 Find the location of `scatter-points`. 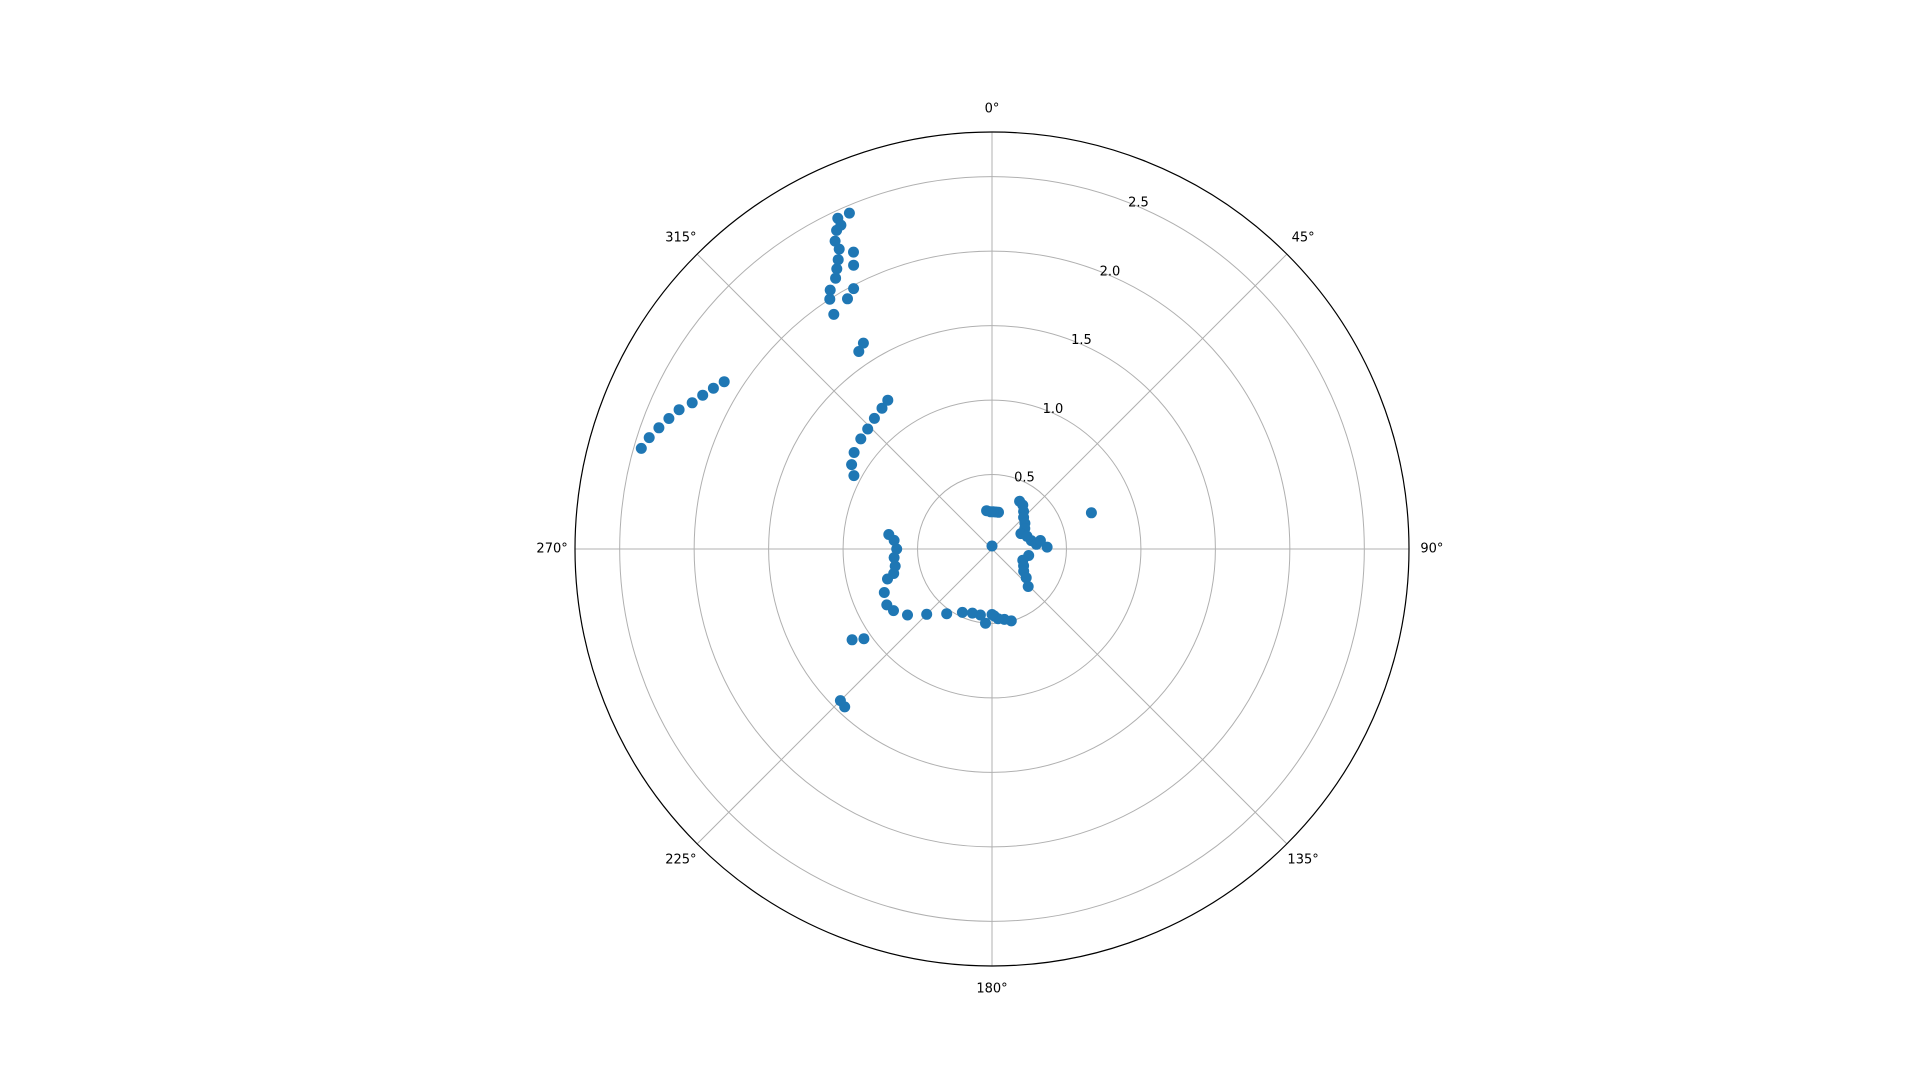

scatter-points is located at coordinates (866, 460).